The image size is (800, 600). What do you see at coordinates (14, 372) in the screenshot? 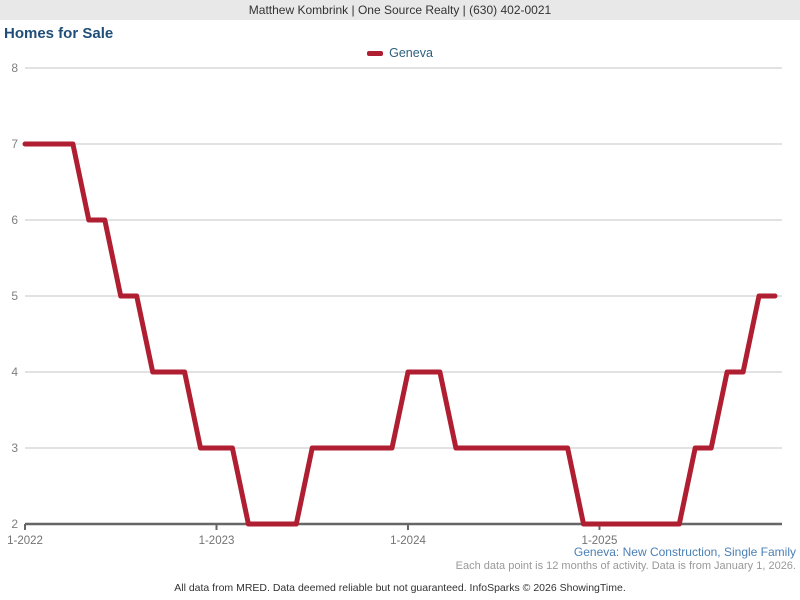
I see `svg-text: 4` at bounding box center [14, 372].